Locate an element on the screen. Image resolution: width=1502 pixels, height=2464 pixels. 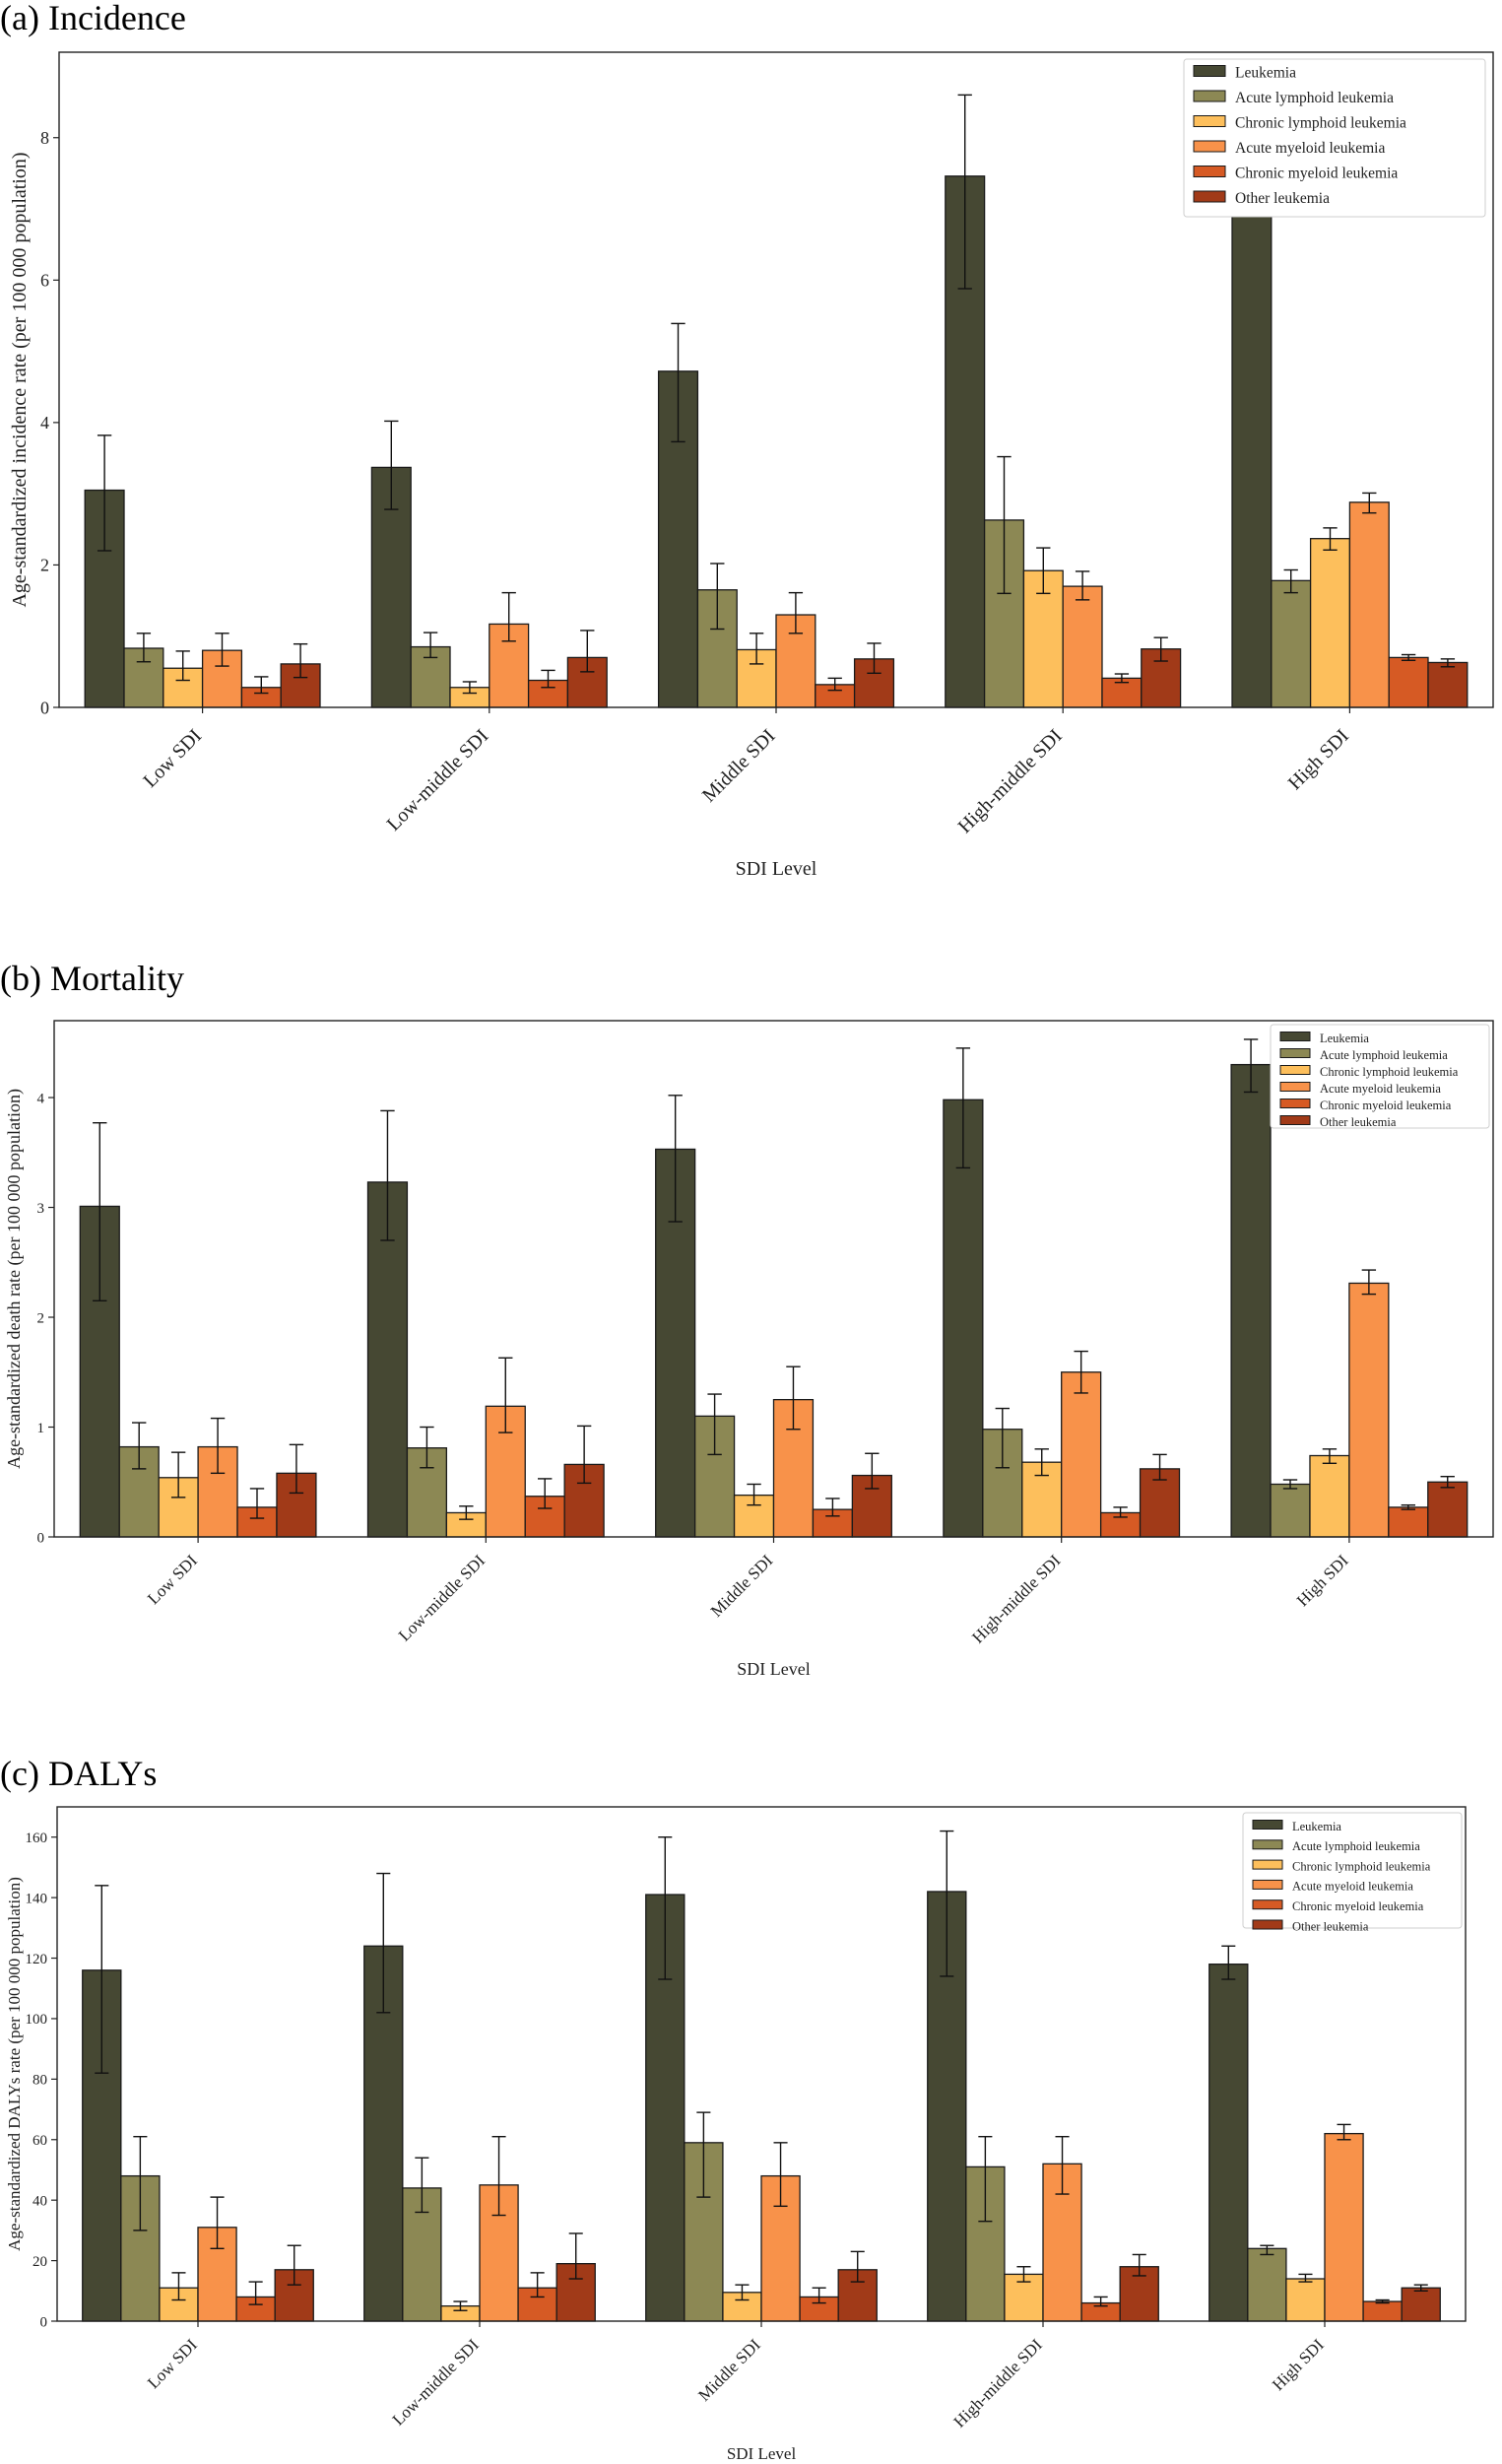
panel-title: (a) Incidence is located at coordinates (93, 18).